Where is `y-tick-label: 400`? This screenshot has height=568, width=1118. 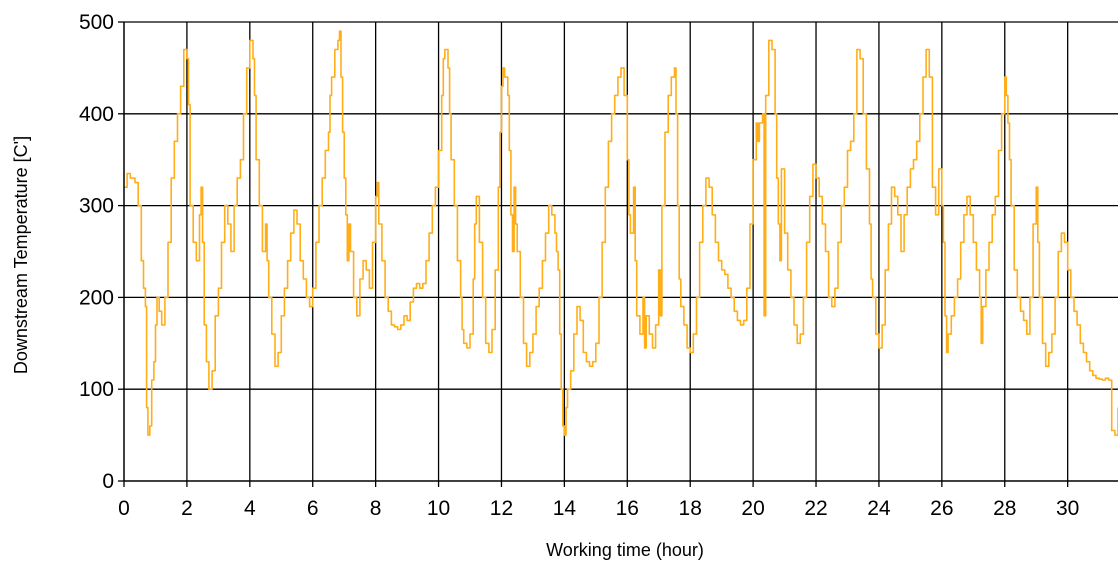
y-tick-label: 400 is located at coordinates (96, 114).